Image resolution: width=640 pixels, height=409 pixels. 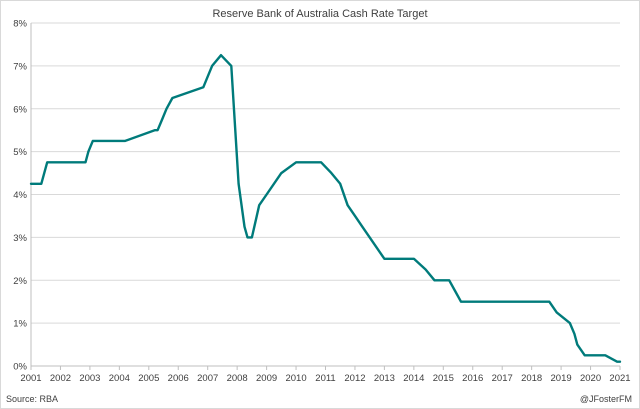 What do you see at coordinates (384, 378) in the screenshot?
I see `x-tick-label: 2013` at bounding box center [384, 378].